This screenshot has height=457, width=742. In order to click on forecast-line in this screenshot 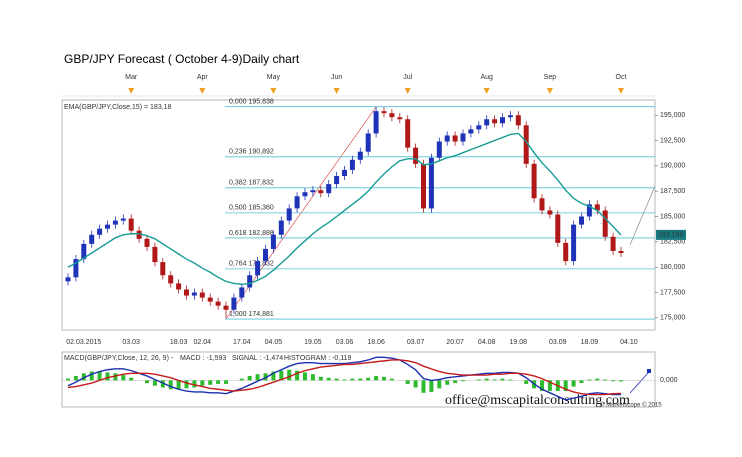, I will do `click(642, 215)`.